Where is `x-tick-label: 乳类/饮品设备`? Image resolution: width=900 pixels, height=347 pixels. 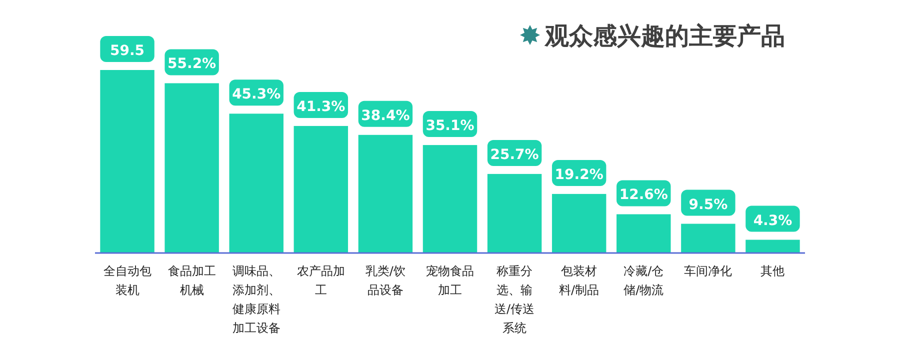
x-tick-label: 乳类/饮品设备 is located at coordinates (385, 281).